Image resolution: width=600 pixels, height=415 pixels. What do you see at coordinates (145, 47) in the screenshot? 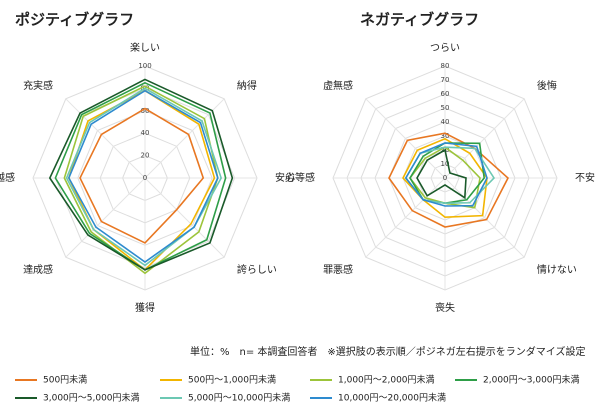
I see `axis-label: 楽しい` at bounding box center [145, 47].